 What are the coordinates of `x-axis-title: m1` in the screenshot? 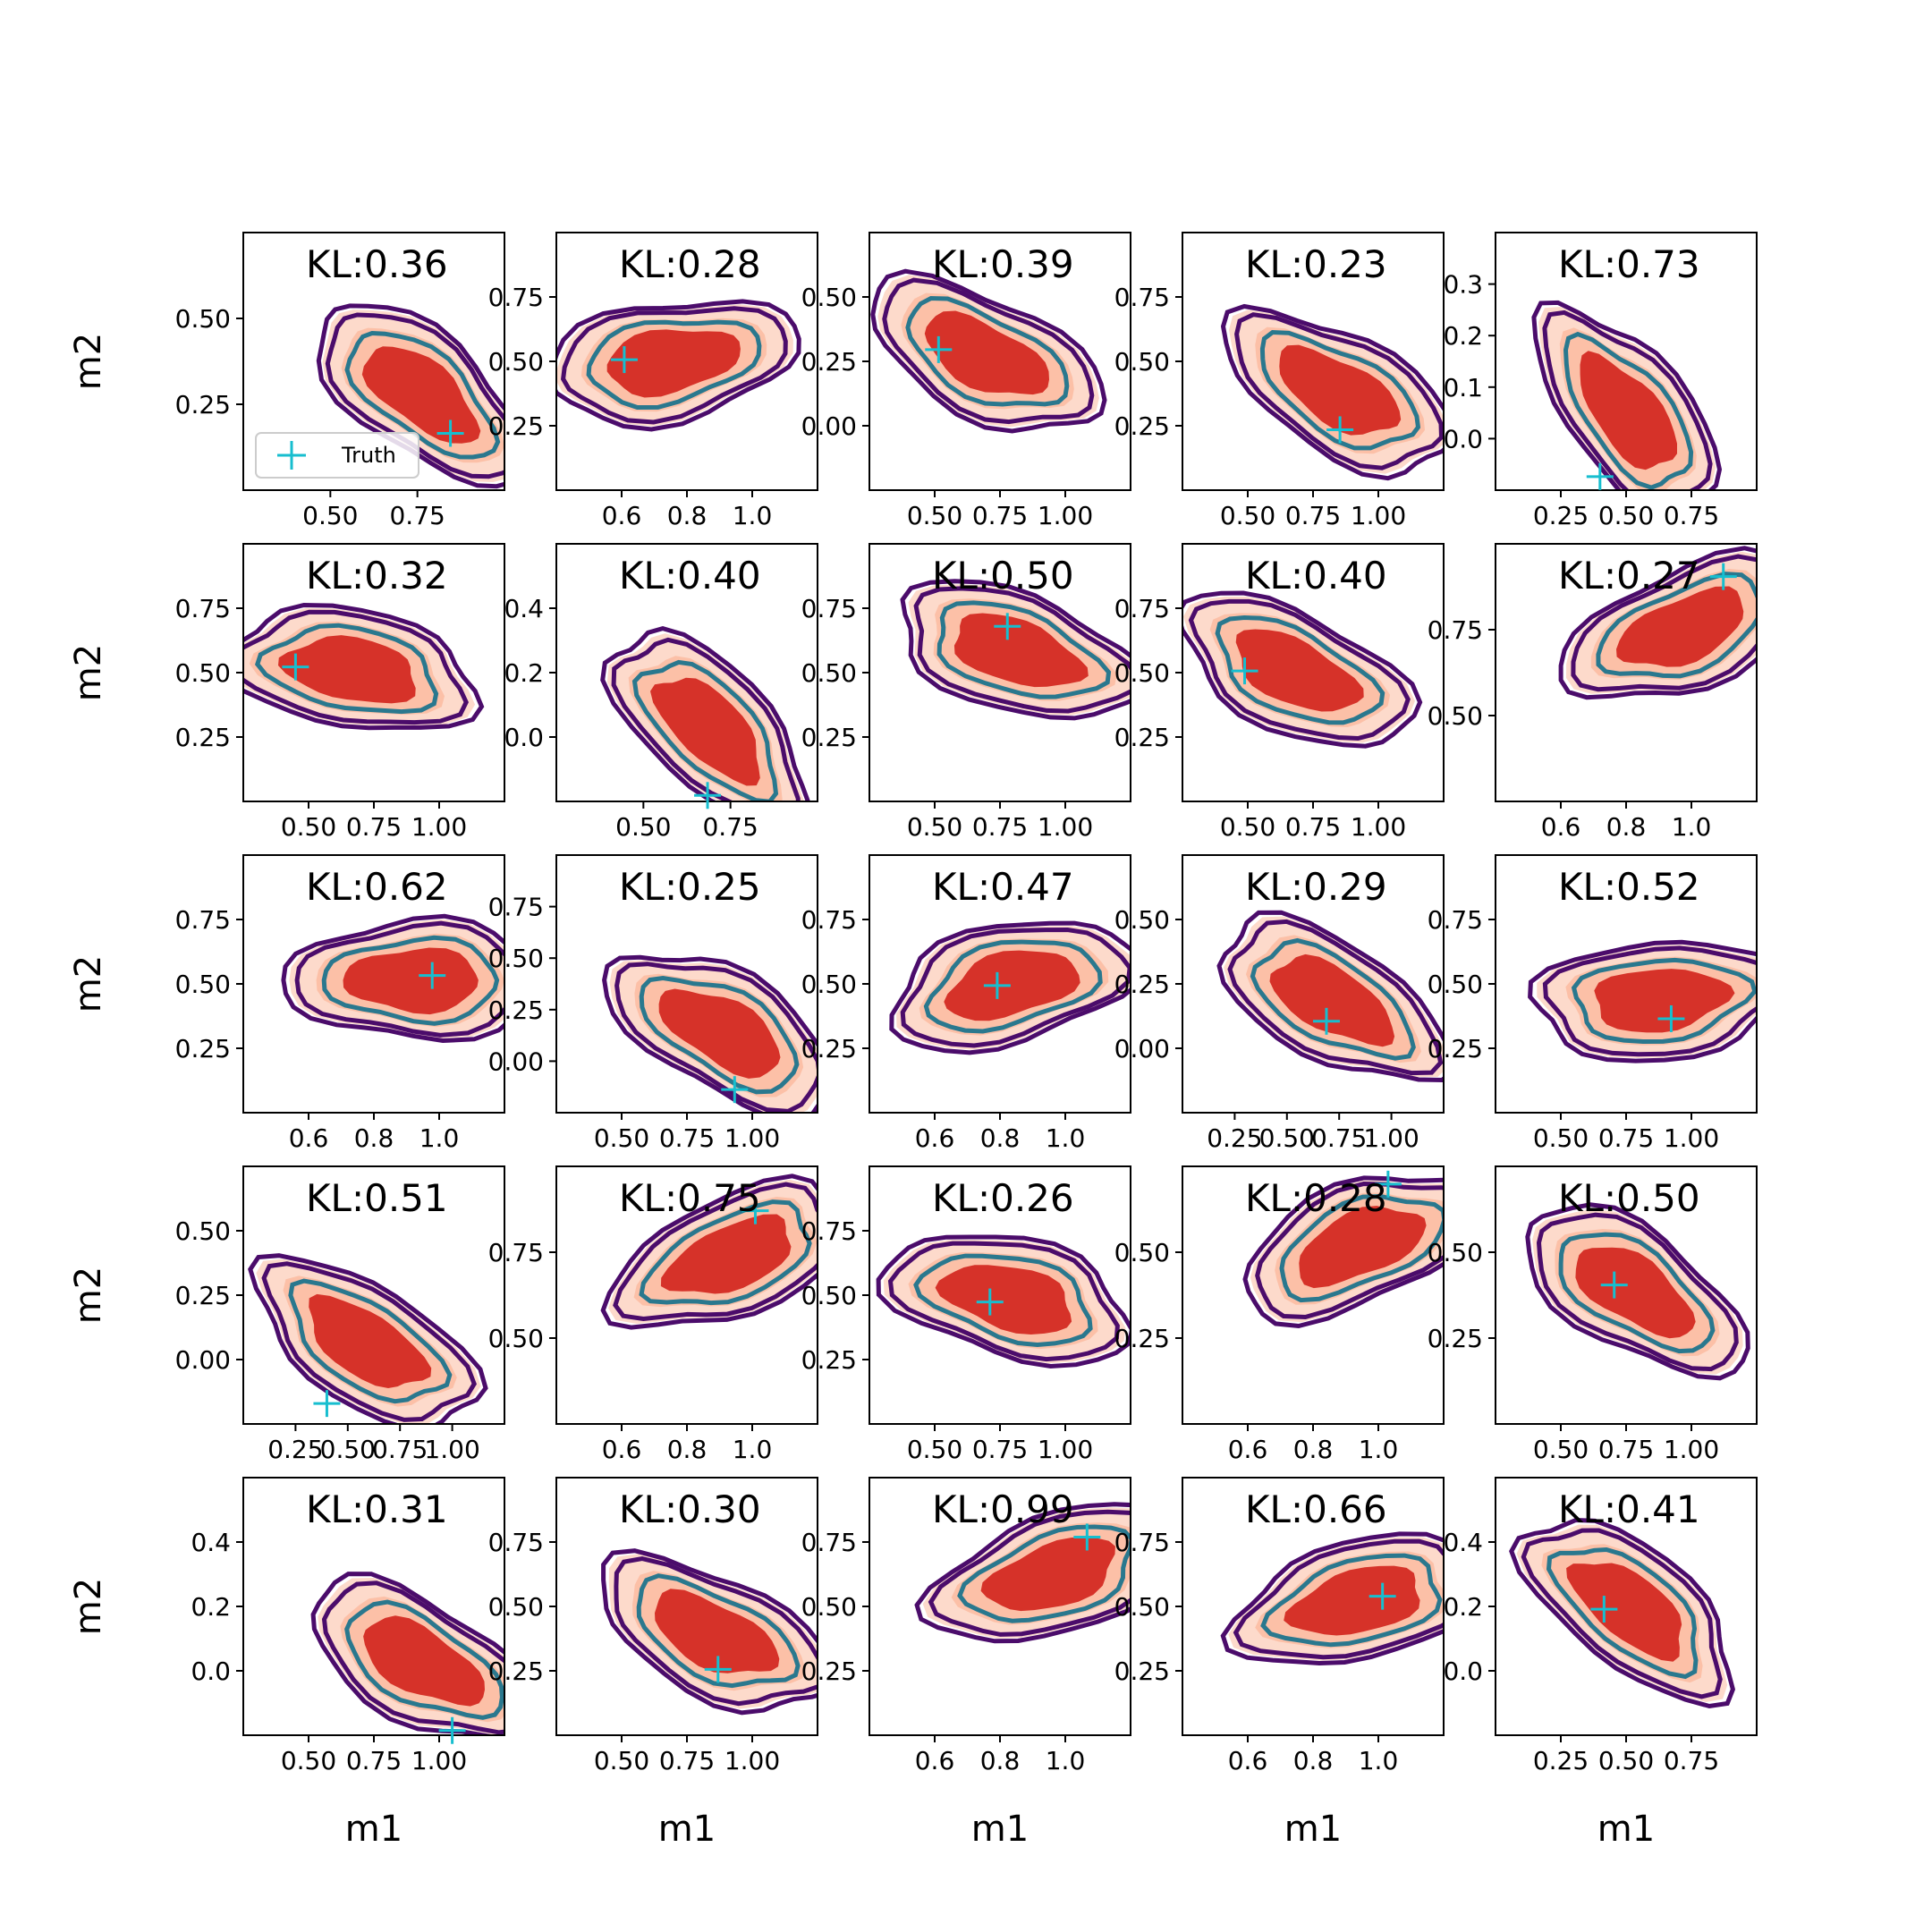 It's located at (1626, 1829).